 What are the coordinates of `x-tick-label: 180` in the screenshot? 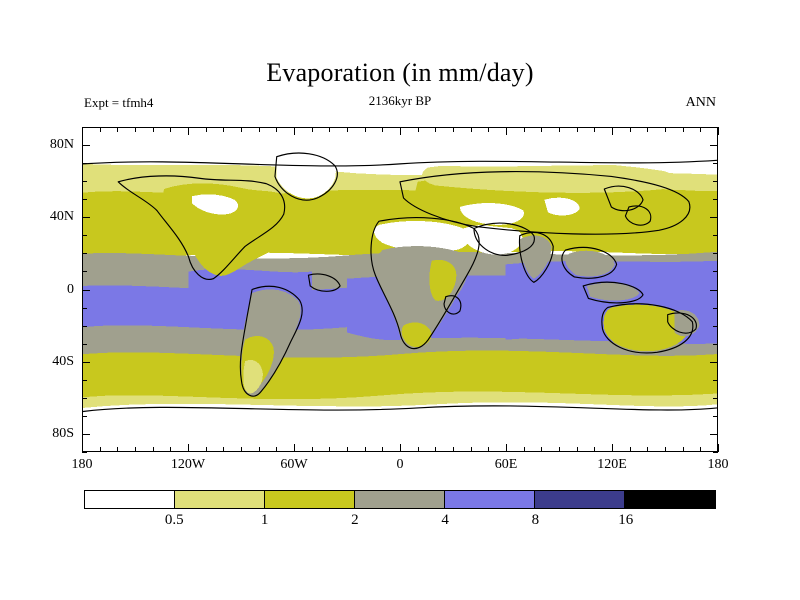 It's located at (82, 464).